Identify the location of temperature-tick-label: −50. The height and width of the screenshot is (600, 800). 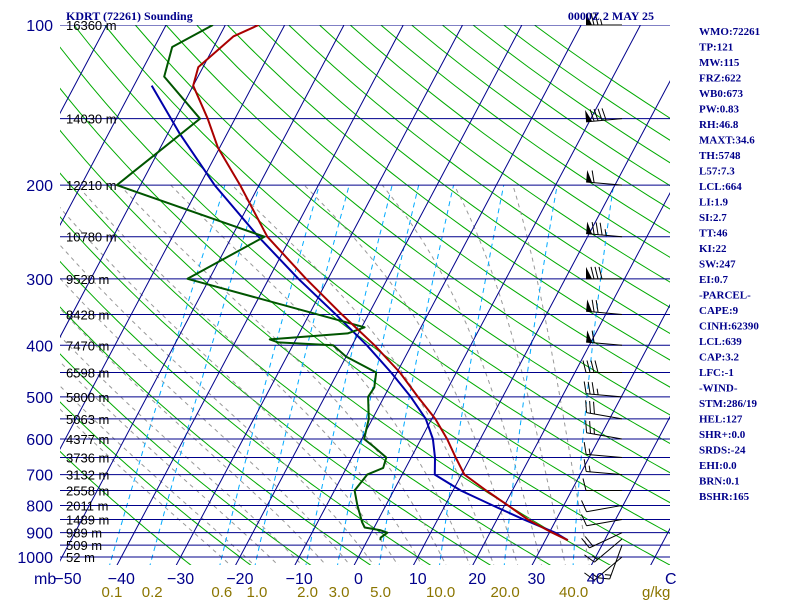
(67, 579).